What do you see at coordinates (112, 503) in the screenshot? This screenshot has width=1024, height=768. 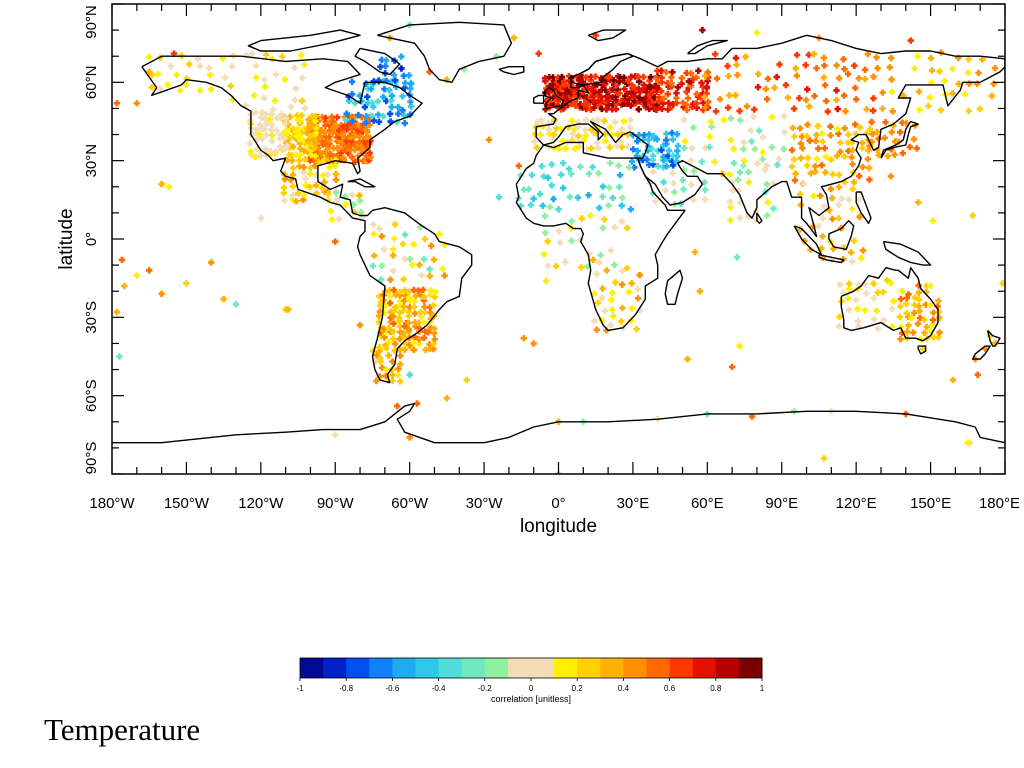 I see `x-tick-label: 180°W` at bounding box center [112, 503].